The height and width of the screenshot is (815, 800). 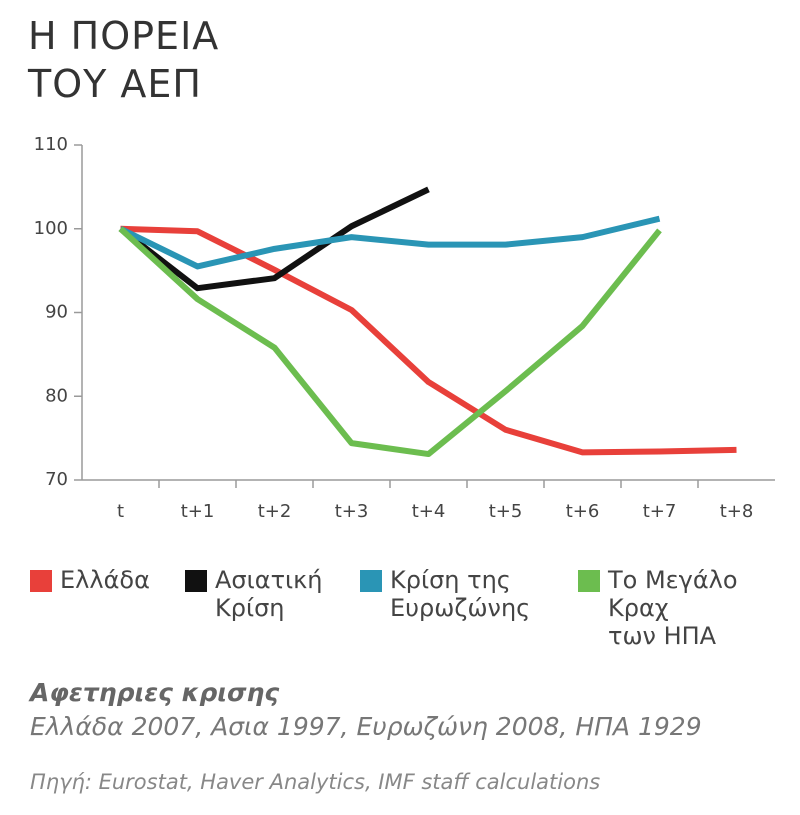 What do you see at coordinates (115, 84) in the screenshot?
I see `title-line: ΤΟΥ ΑΕΠ` at bounding box center [115, 84].